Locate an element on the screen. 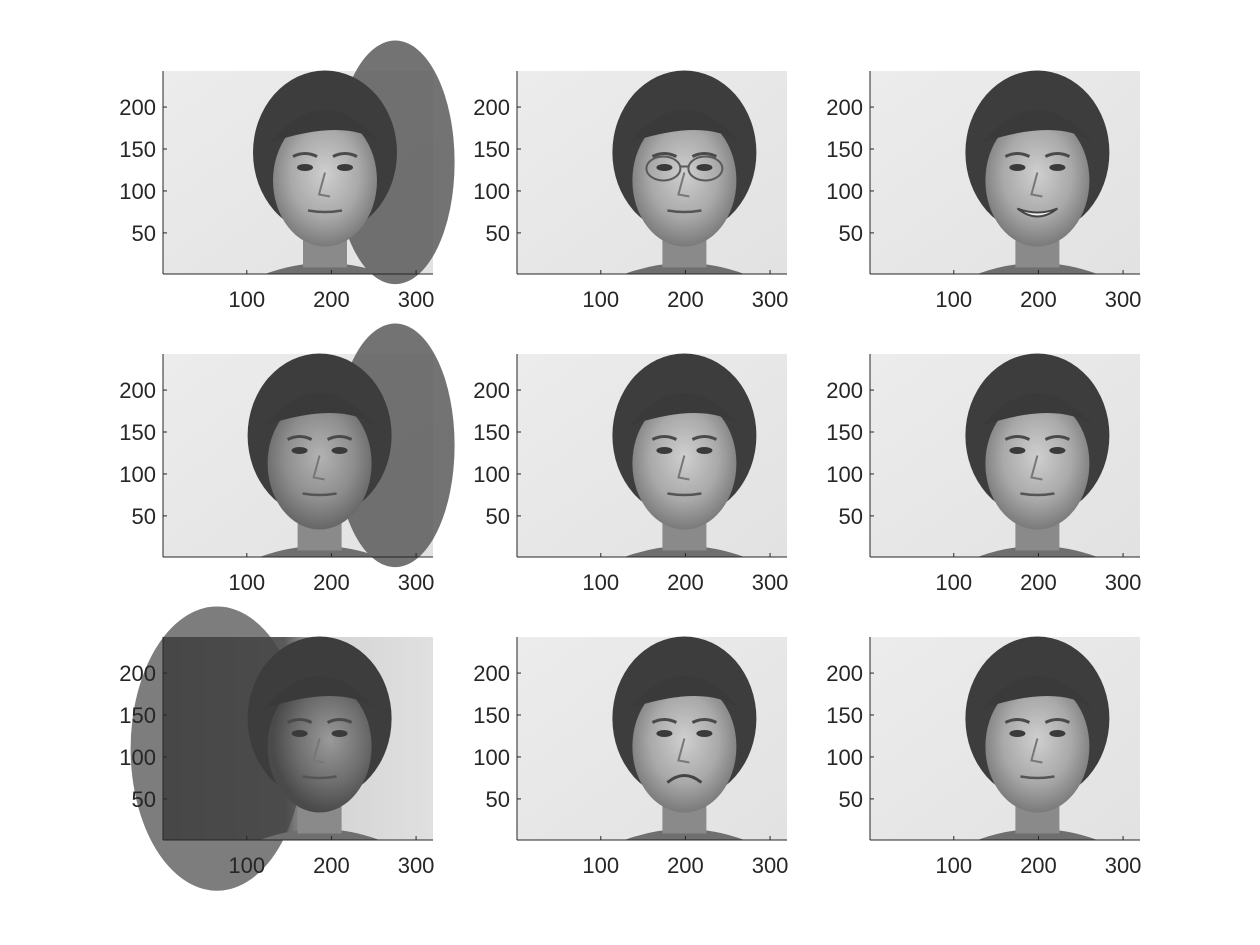 The height and width of the screenshot is (945, 1260). subplot-4: 50 100 150 200 100 200 300 is located at coordinates (287, 459).